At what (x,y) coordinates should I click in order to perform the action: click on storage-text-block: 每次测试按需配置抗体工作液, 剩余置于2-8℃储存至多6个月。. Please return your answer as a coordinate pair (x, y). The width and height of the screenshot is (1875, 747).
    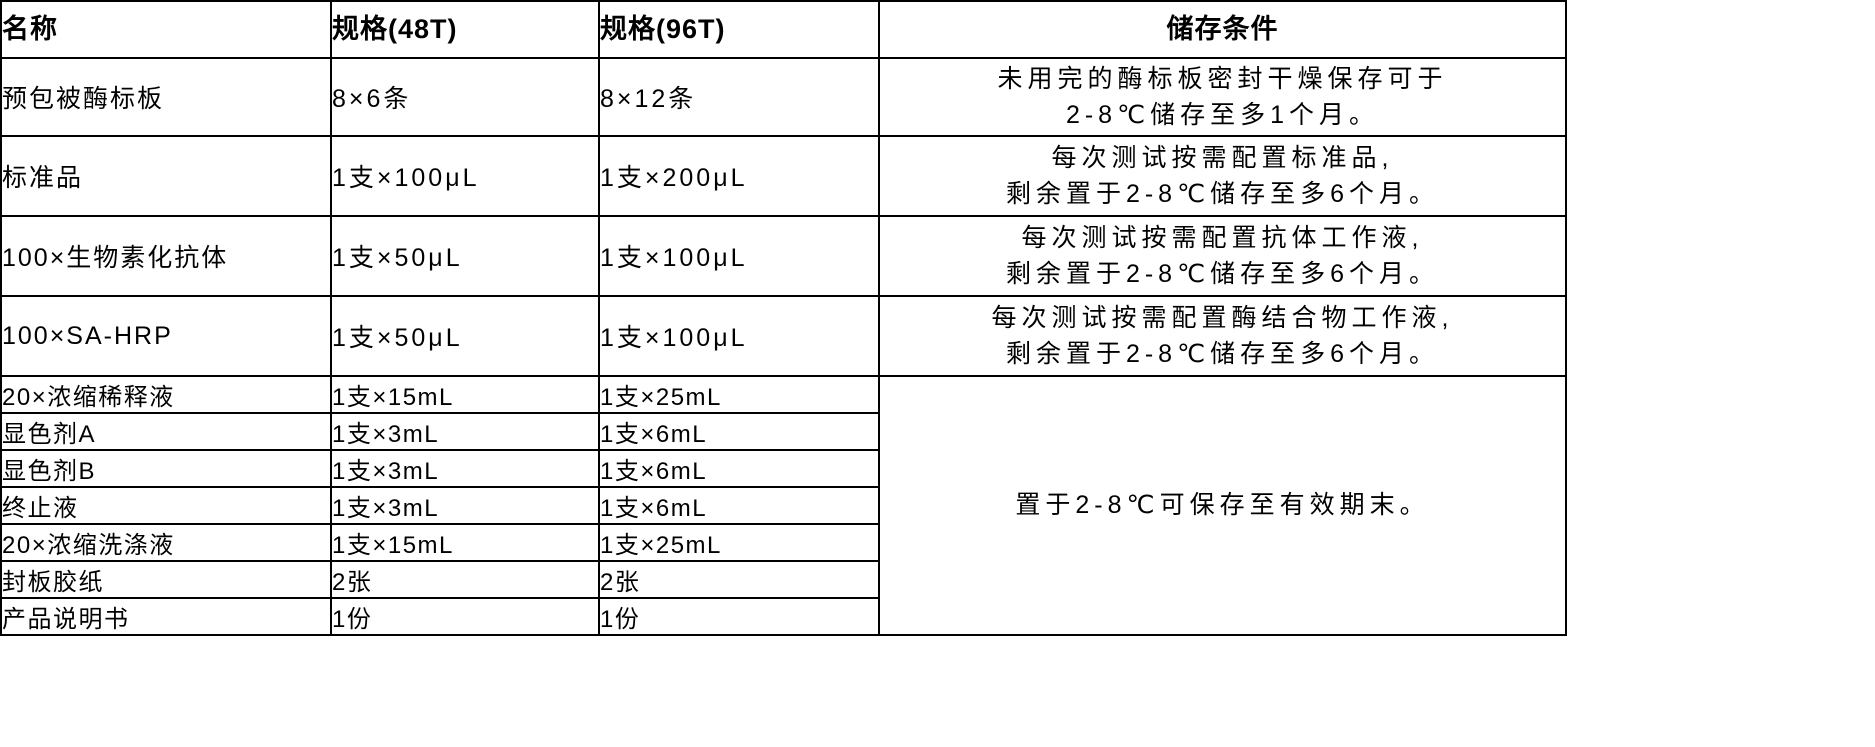
    Looking at the image, I should click on (1222, 256).